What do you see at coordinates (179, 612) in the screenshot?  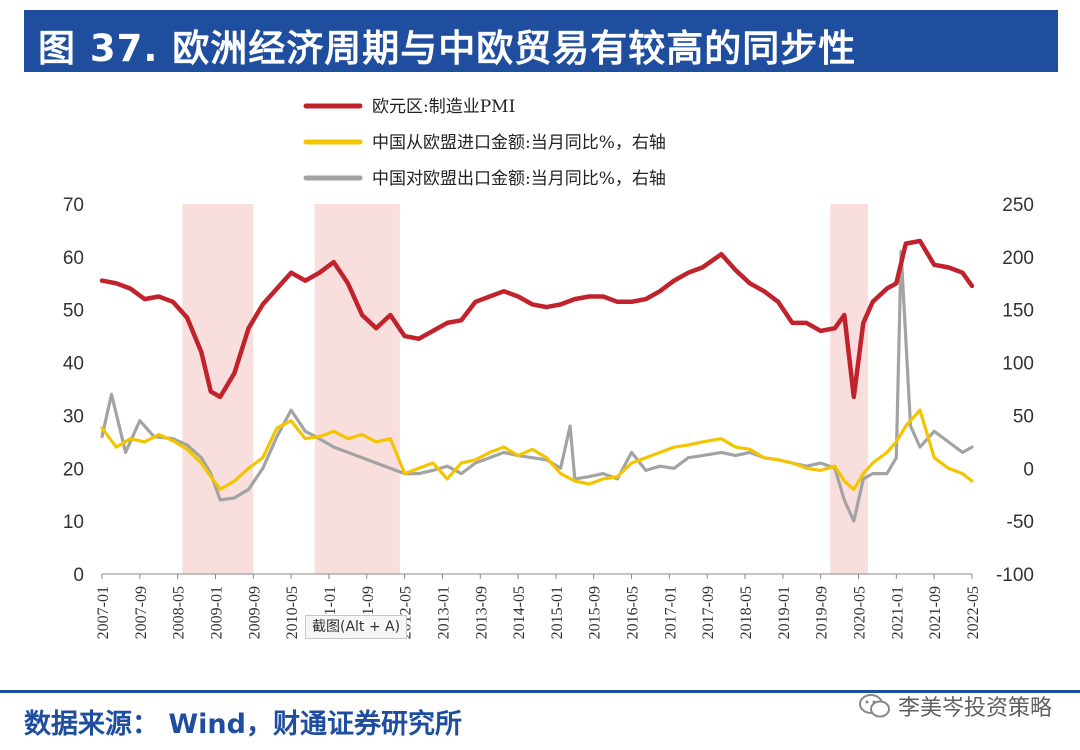 I see `x-axis-tick-label: 2008-05` at bounding box center [179, 612].